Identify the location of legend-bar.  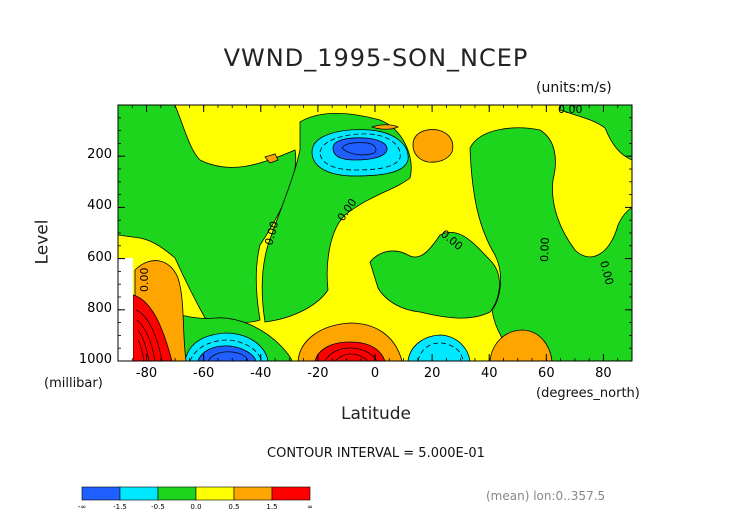
(196, 493).